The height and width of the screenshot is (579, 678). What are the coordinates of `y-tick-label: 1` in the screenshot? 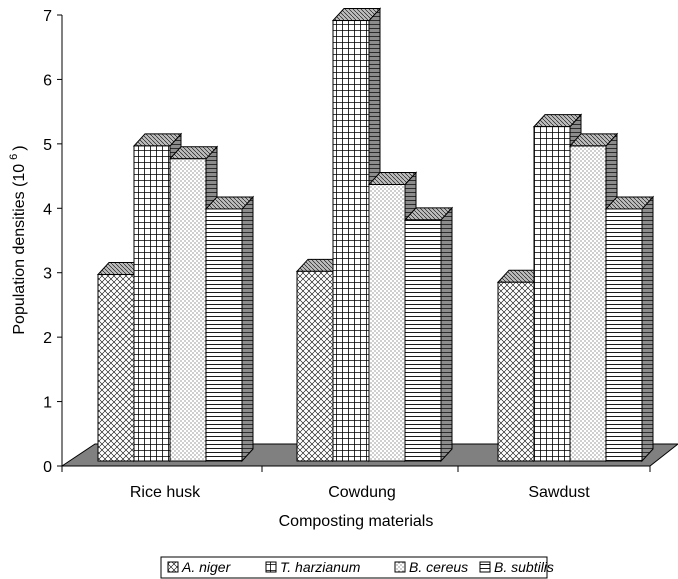 It's located at (47, 403).